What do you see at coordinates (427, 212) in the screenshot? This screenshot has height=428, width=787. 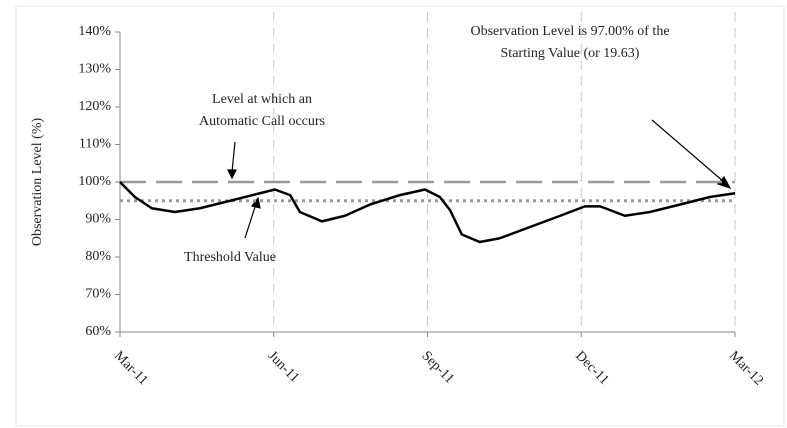 I see `series-line` at bounding box center [427, 212].